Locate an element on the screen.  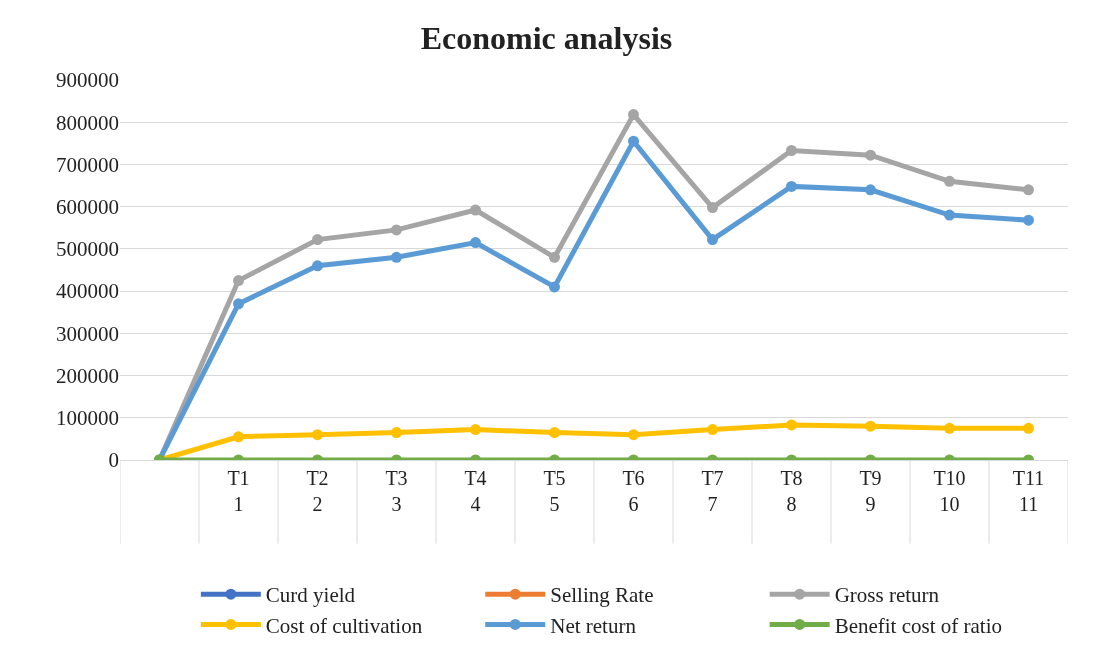
x-tick-label: T1 1 is located at coordinates (238, 491).